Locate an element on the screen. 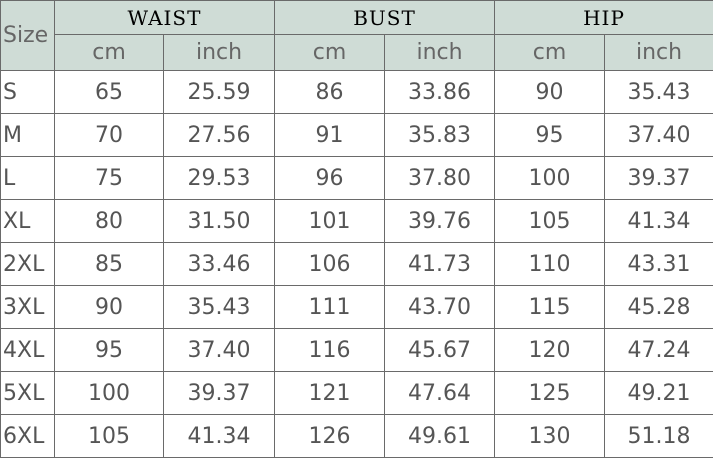 The height and width of the screenshot is (458, 713). value-cell: 80 is located at coordinates (109, 221).